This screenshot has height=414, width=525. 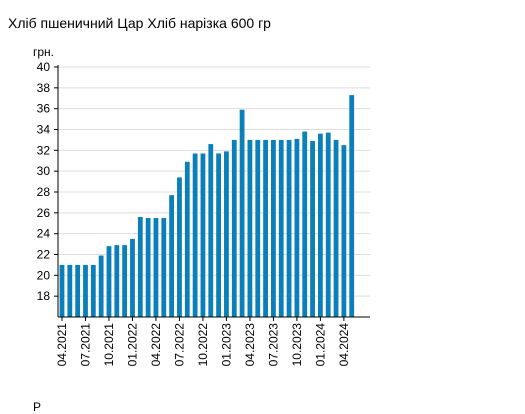 I want to click on x-tick-label: 01.2022, so click(x=132, y=345).